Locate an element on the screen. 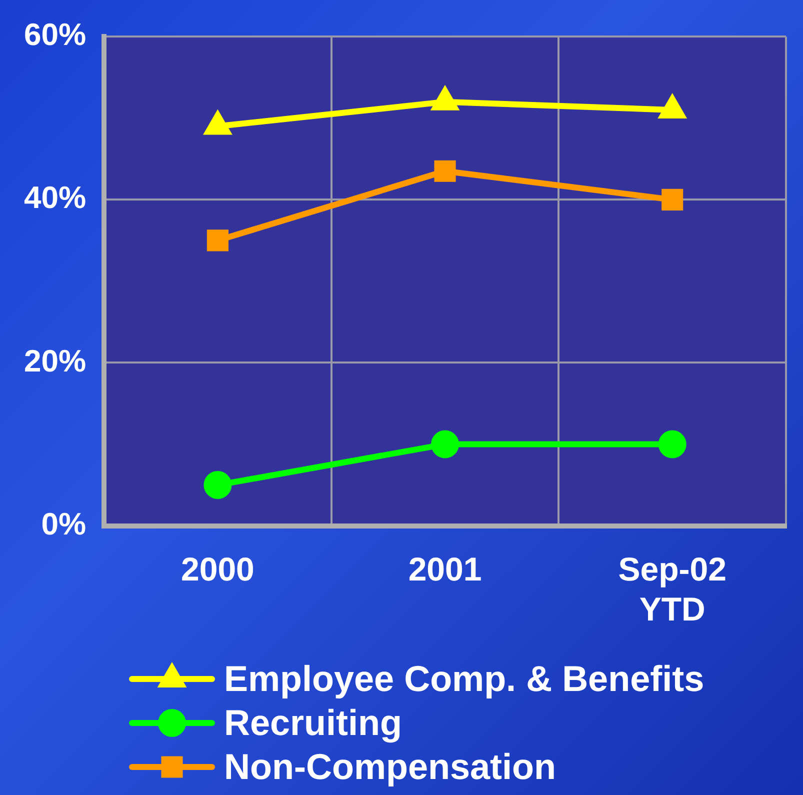  x-tick-label: Sep-02 YTD is located at coordinates (672, 589).